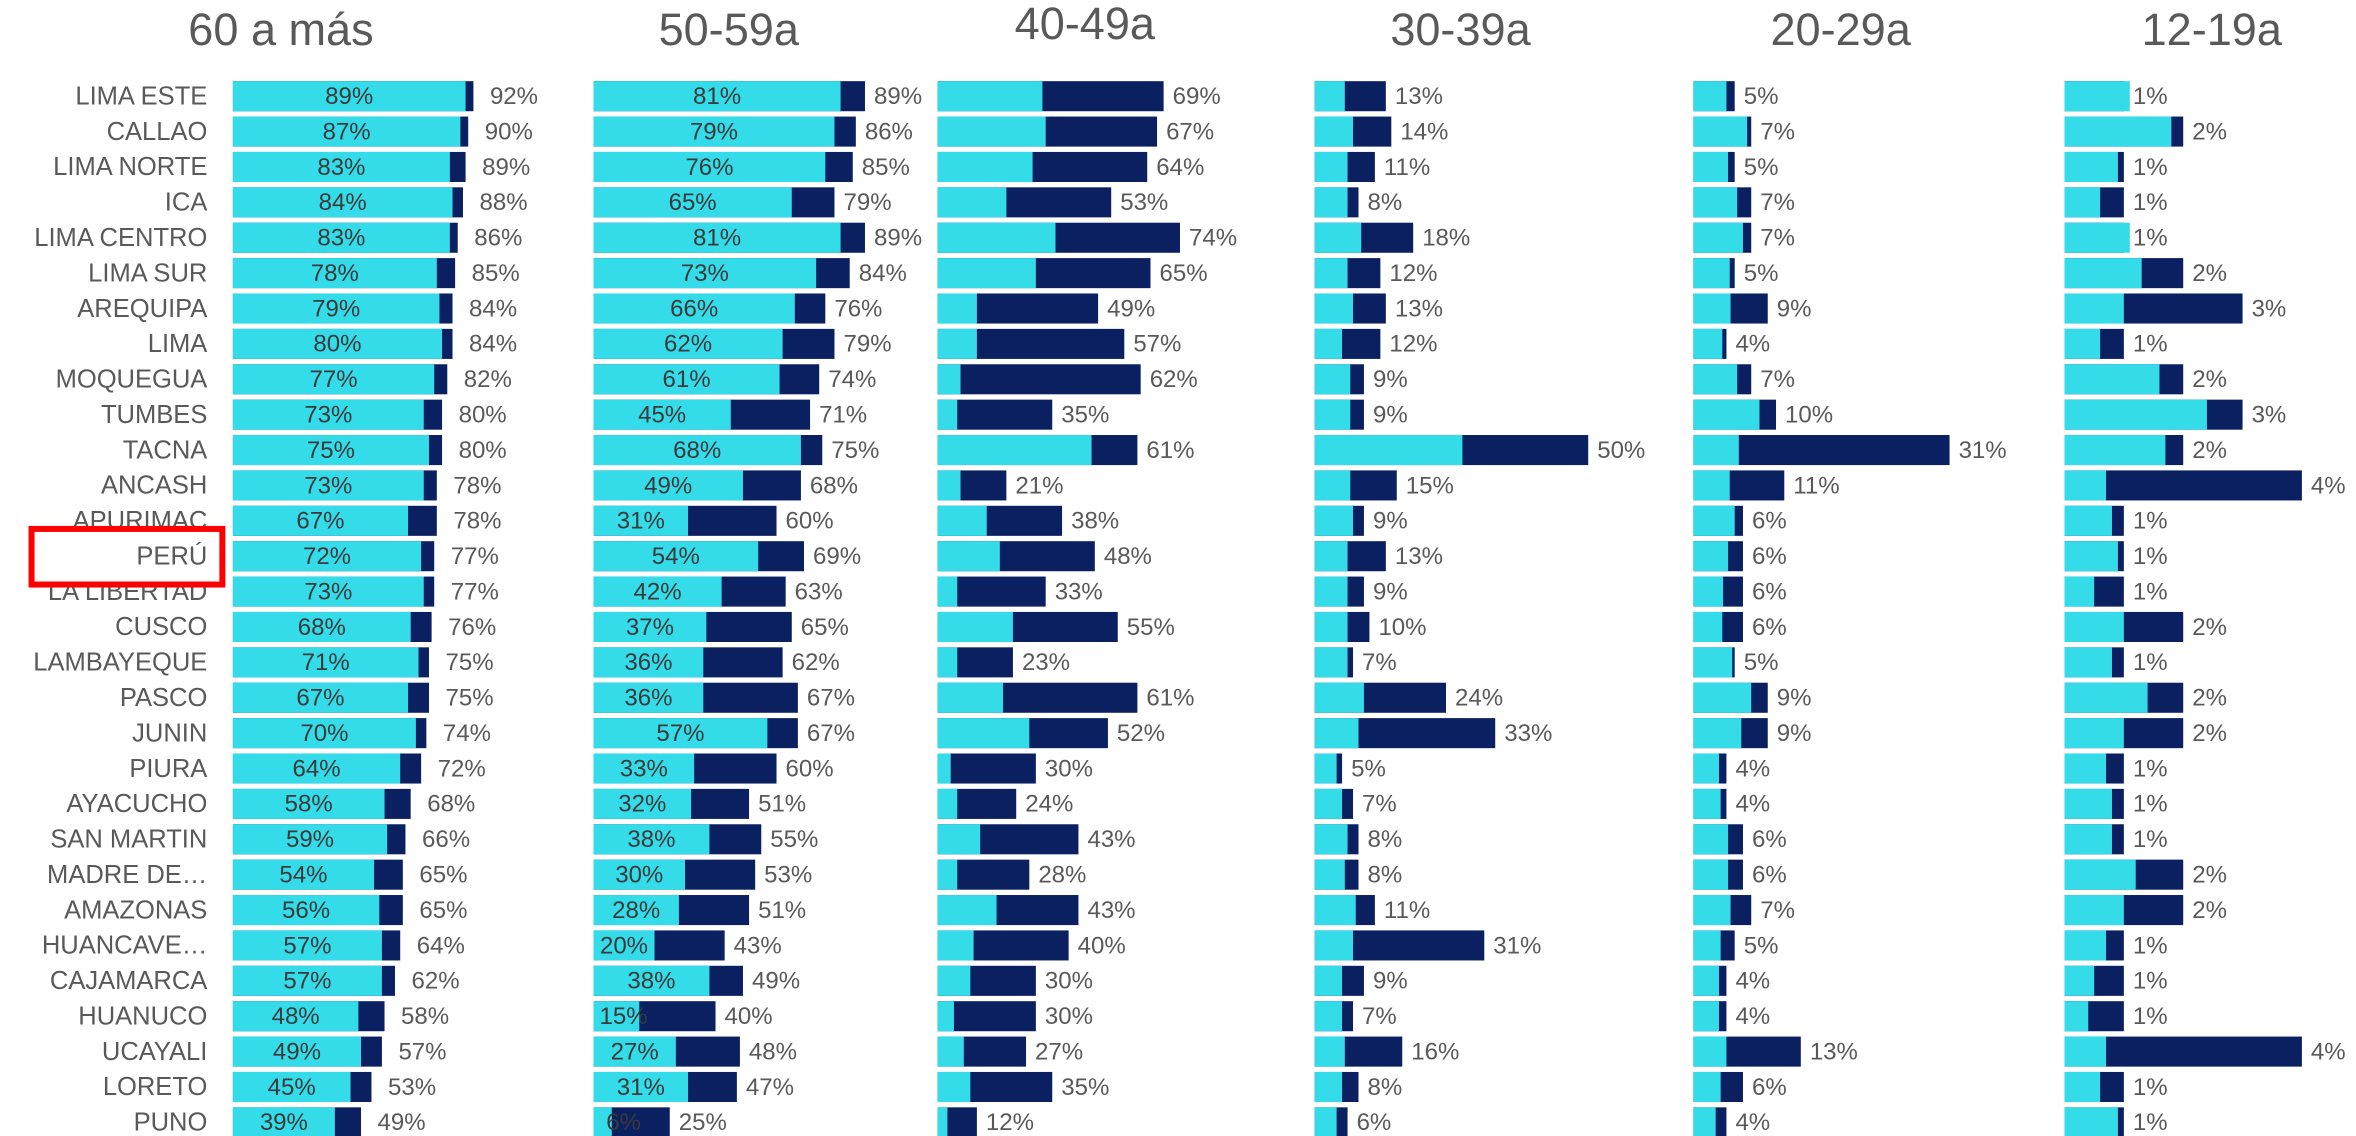  I want to click on total-label: 43%, so click(1111, 910).